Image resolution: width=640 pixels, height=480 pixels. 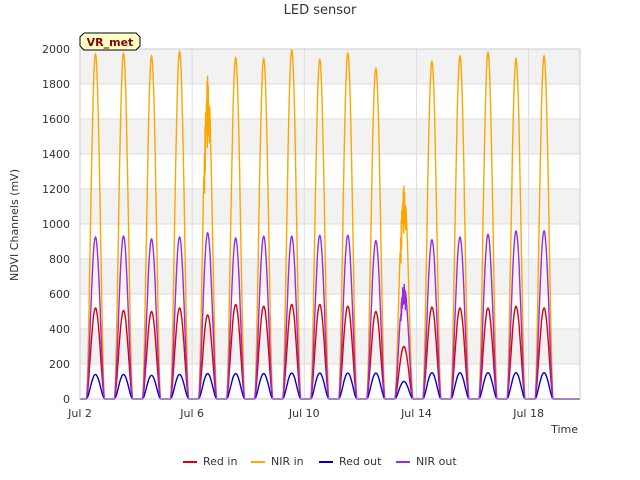 I want to click on y-tick-label: 1200, so click(x=56, y=189).